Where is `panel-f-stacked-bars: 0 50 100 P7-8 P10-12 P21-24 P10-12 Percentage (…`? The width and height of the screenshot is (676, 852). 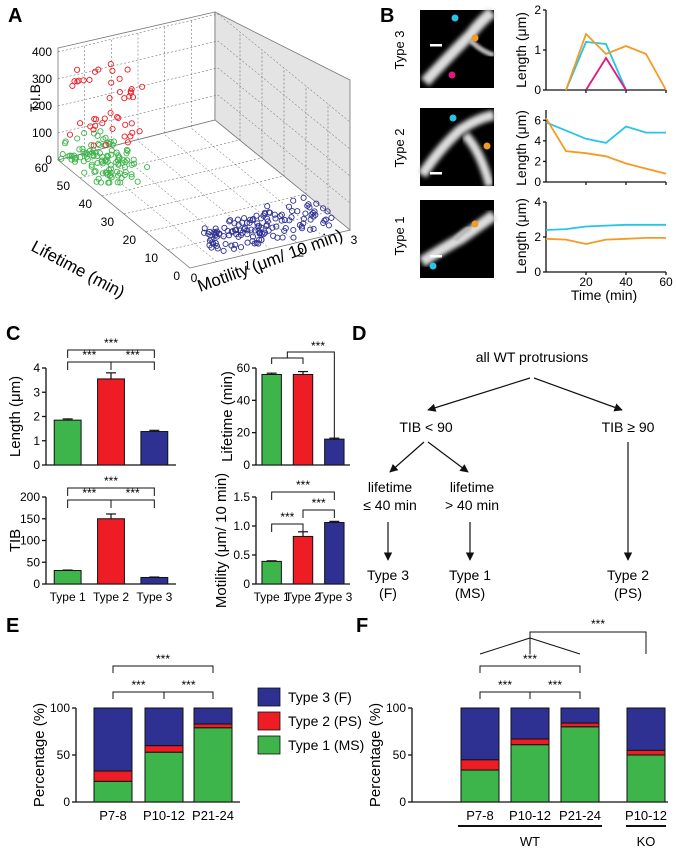 panel-f-stacked-bars: 0 50 100 P7-8 P10-12 P21-24 P10-12 Percentage (… is located at coordinates (517, 733).